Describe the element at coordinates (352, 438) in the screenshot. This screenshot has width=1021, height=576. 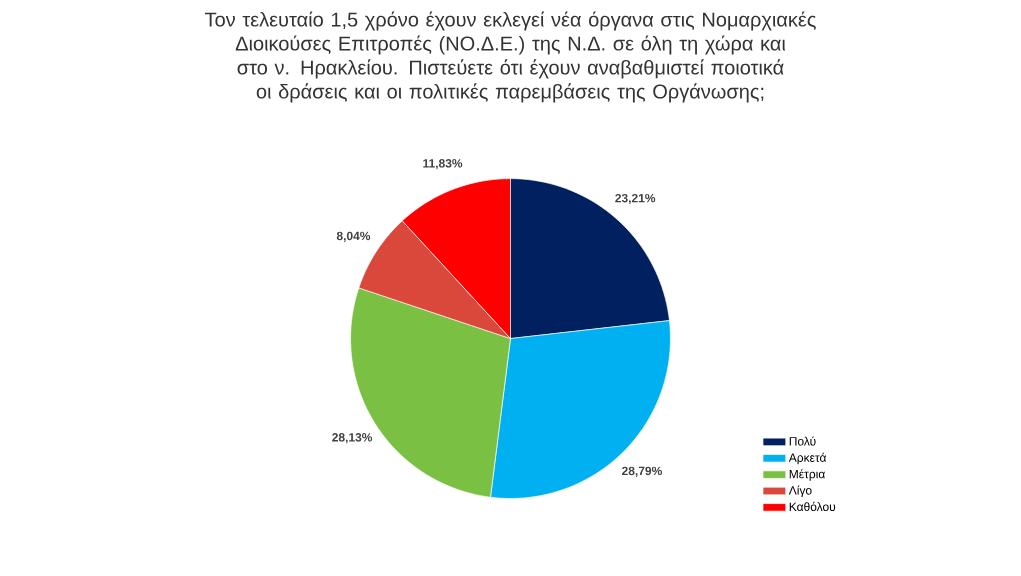
I see `data-label: 28,13%` at that location.